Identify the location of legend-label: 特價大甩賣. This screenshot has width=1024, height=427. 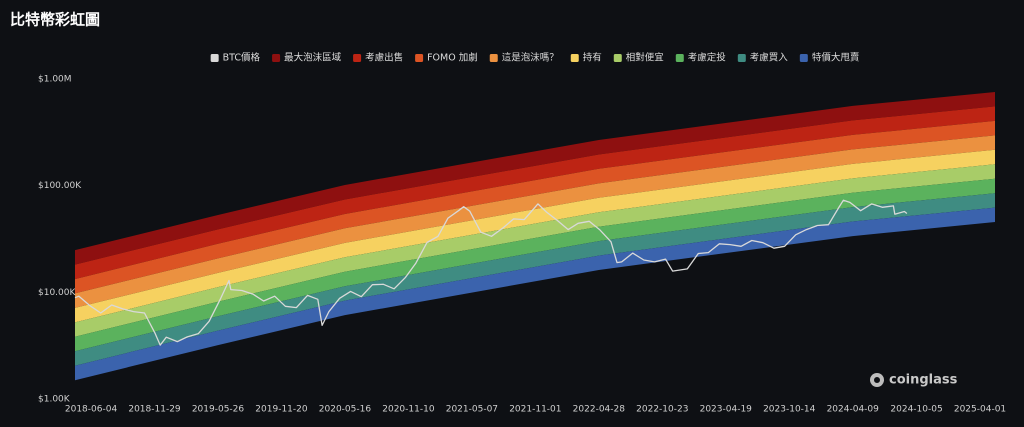
(836, 58).